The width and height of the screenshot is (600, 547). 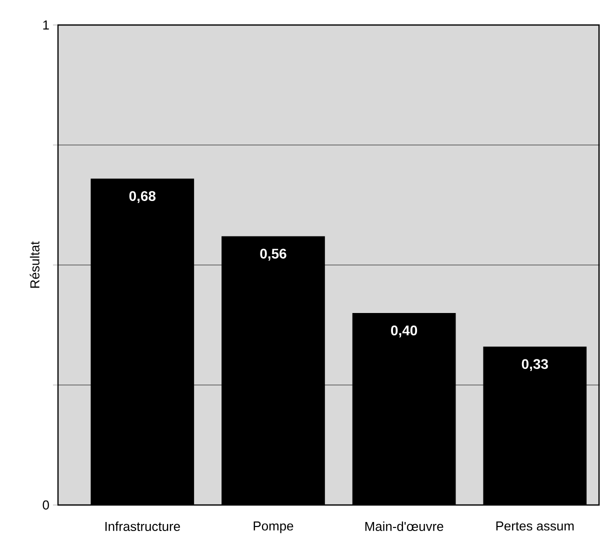 I want to click on data-label: 0,40, so click(x=404, y=332).